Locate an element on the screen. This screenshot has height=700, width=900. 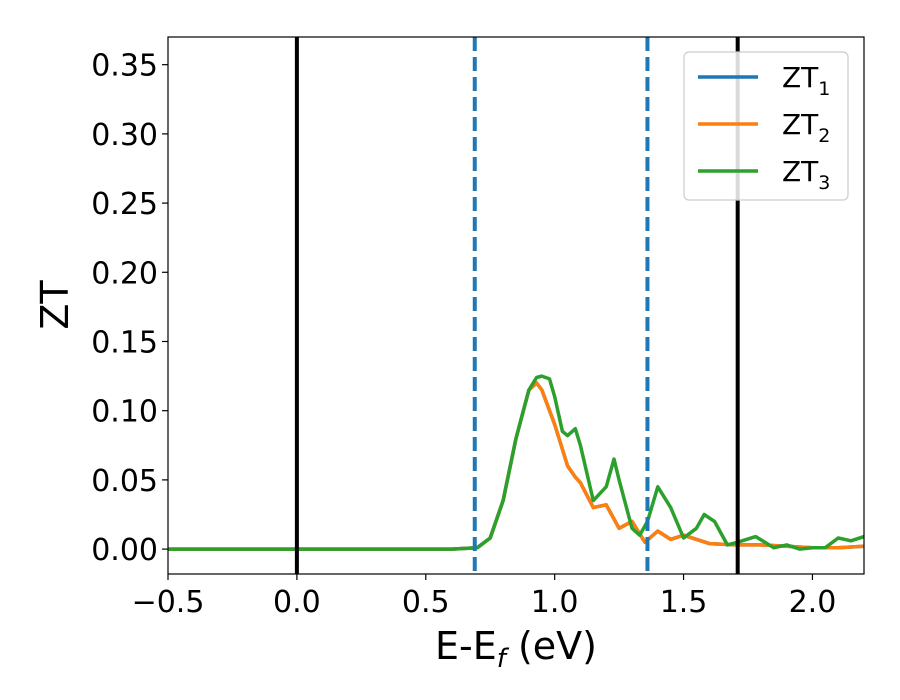
legend-box is located at coordinates (766, 126).